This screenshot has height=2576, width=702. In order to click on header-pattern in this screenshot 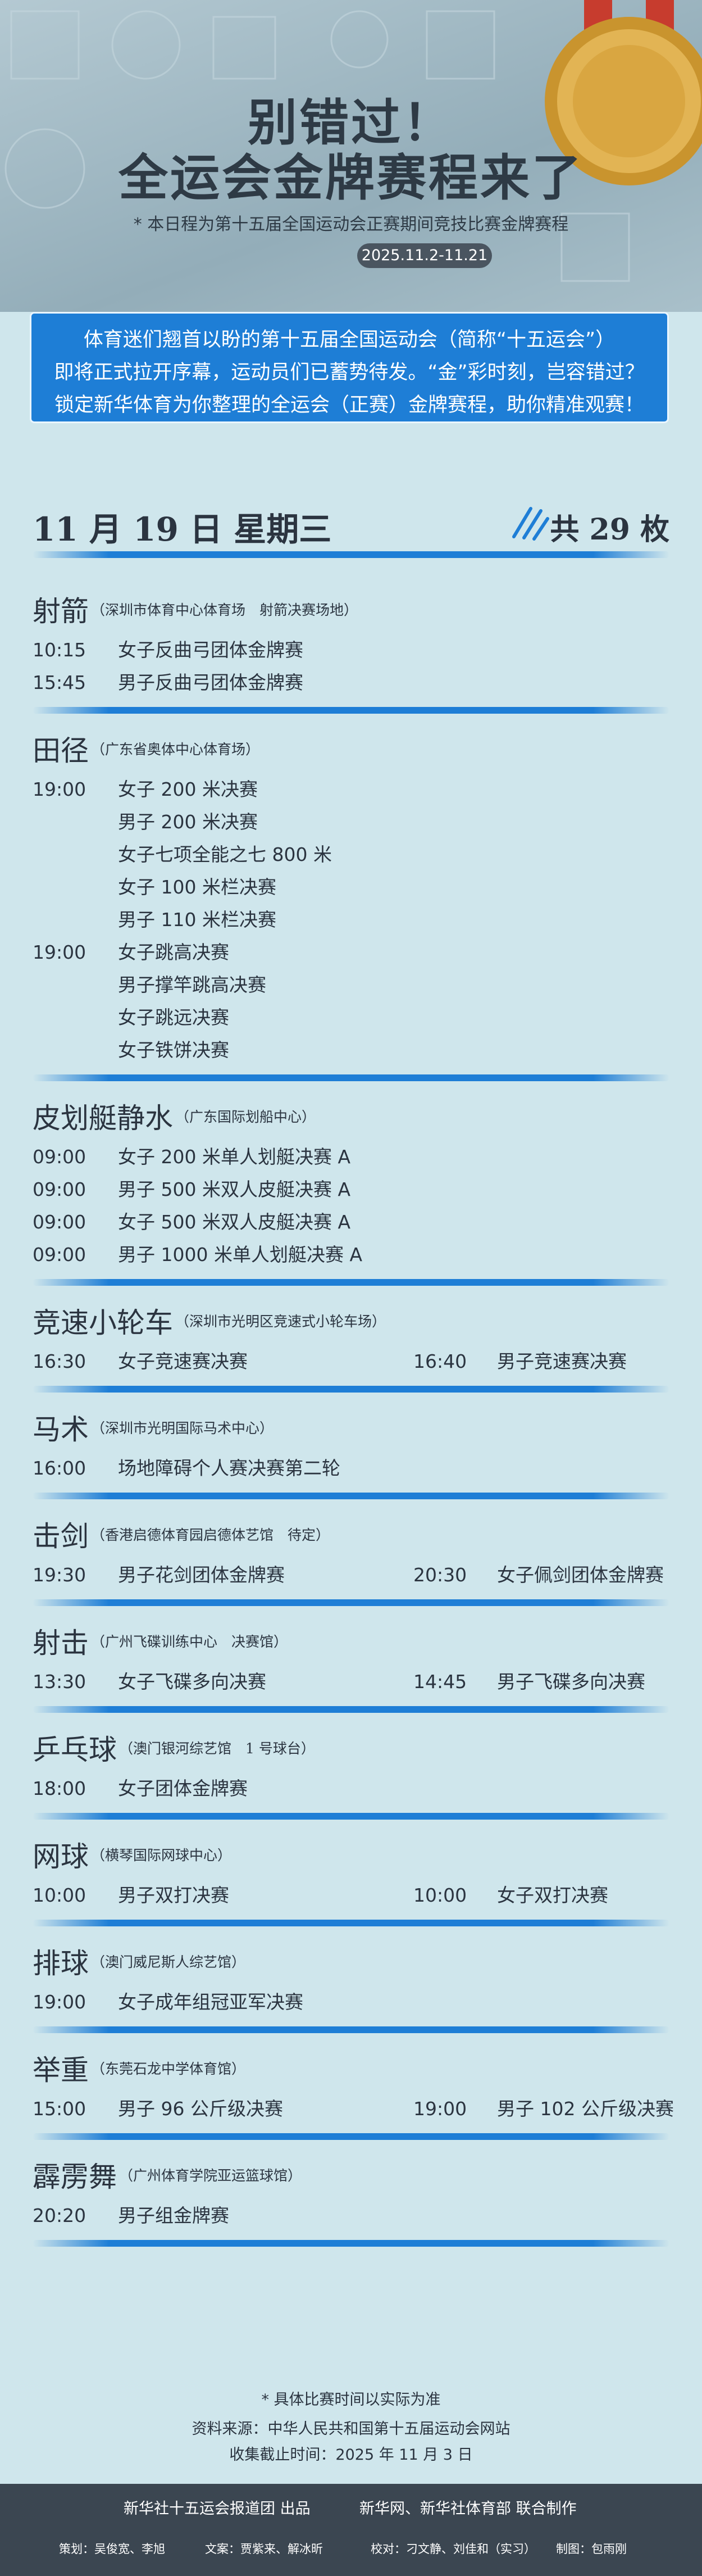, I will do `click(353, 141)`.